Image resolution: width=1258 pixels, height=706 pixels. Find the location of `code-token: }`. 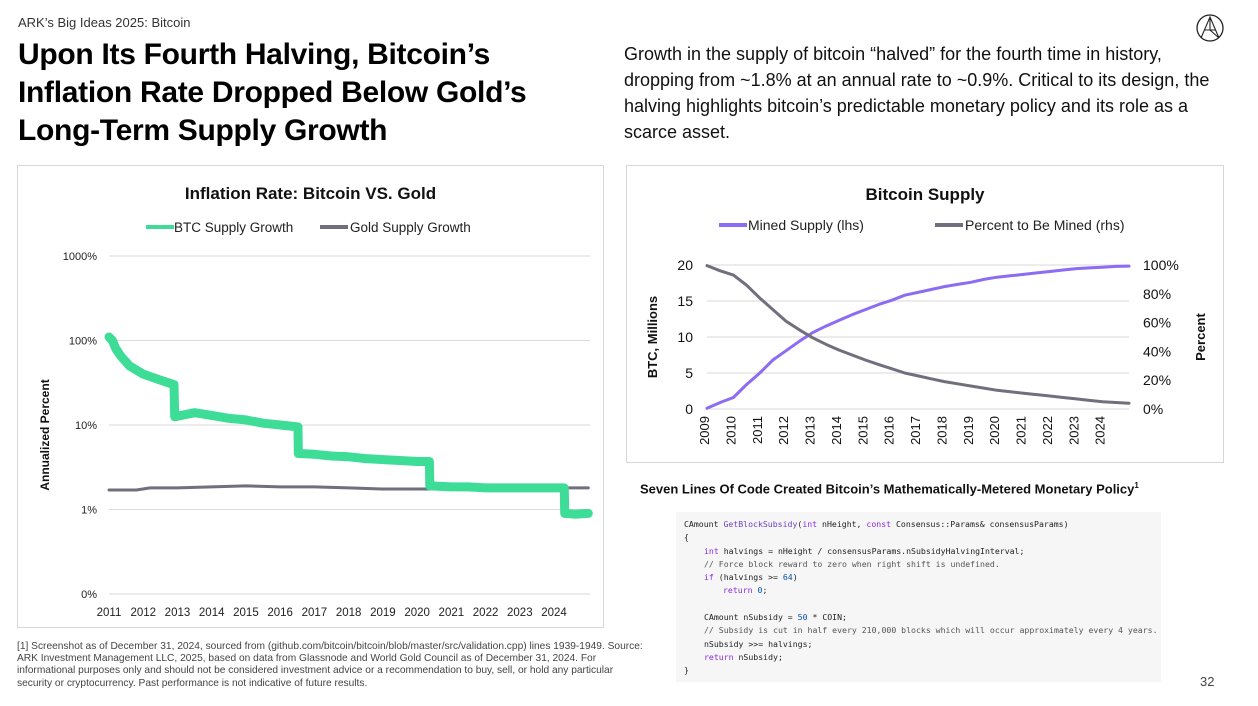

code-token: } is located at coordinates (686, 670).